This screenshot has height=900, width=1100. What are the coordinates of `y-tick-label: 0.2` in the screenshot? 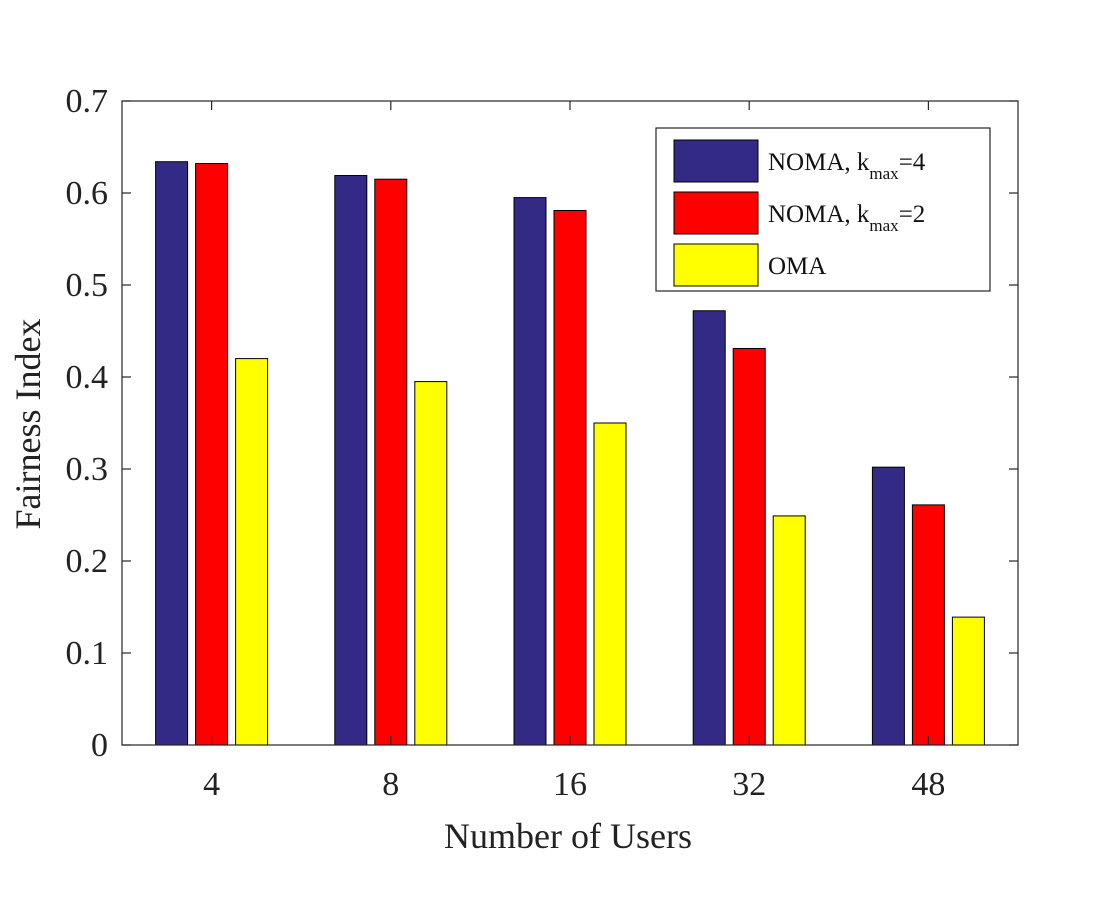 It's located at (87, 561).